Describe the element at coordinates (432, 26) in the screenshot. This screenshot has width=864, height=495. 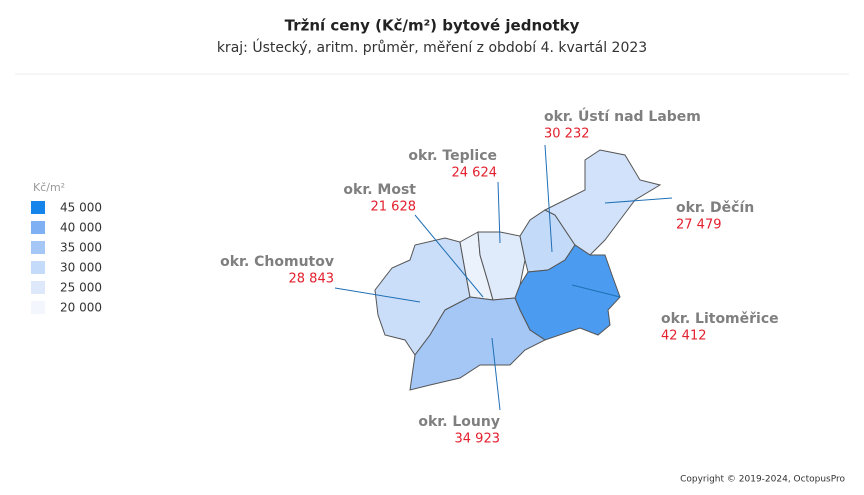
I see `title: Tržní ceny (Kč/m²) bytové jednotky` at that location.